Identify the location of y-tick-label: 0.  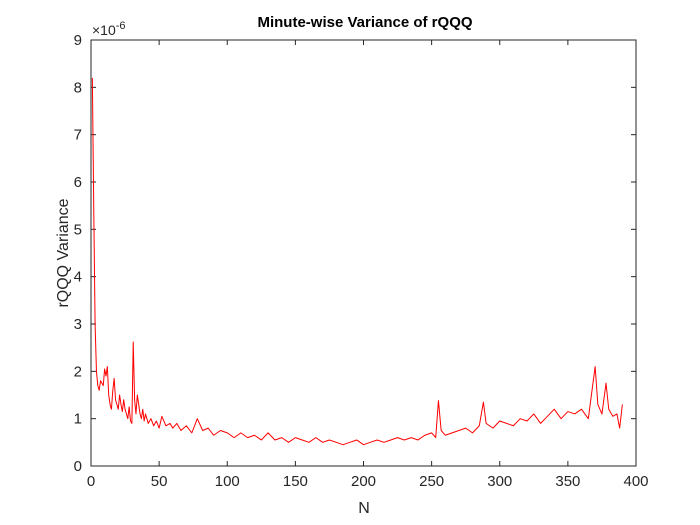
(78, 466).